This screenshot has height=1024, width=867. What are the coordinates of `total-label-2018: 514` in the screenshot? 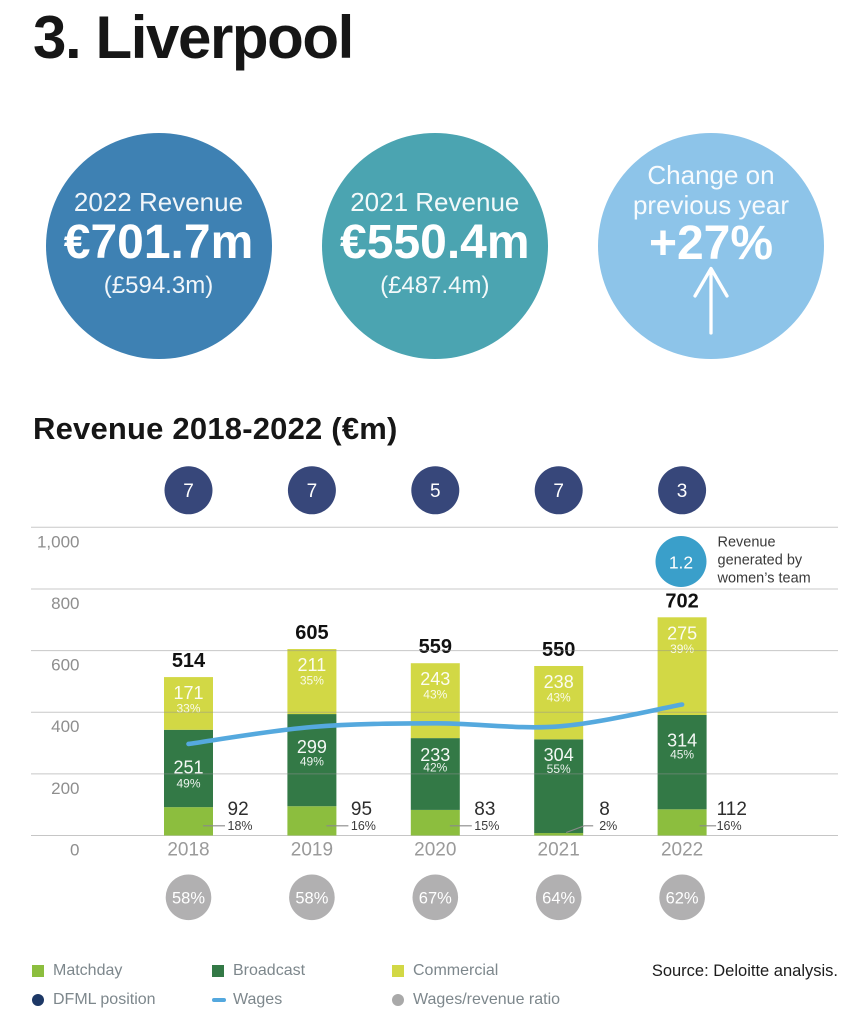 It's located at (189, 661).